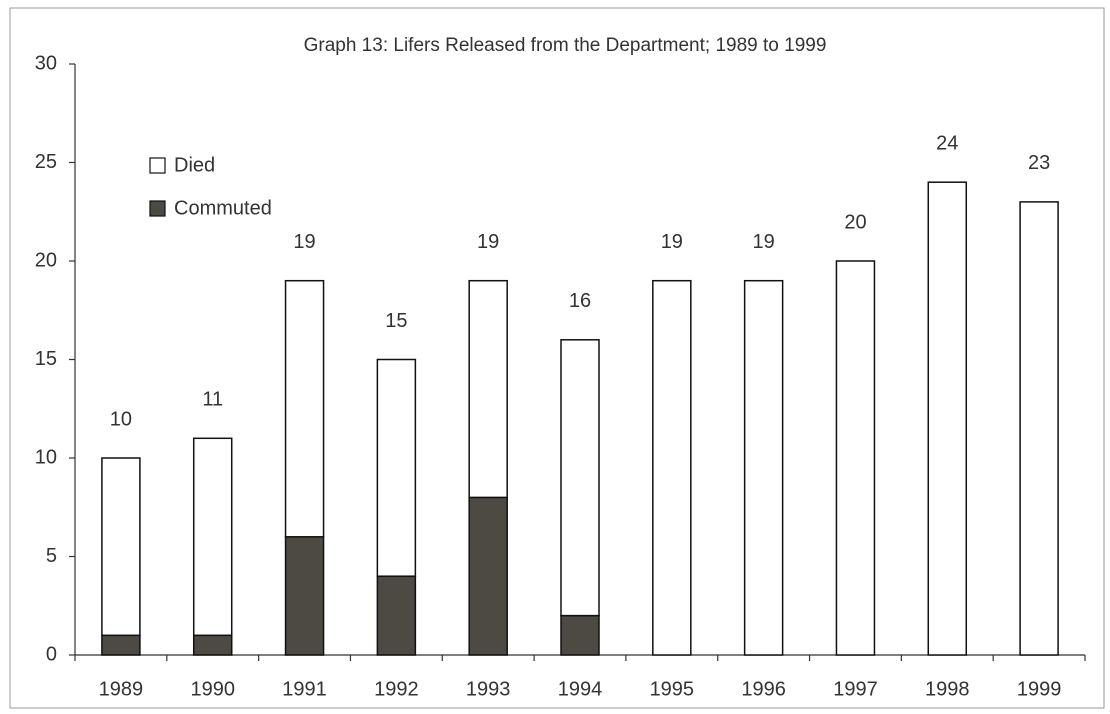 This screenshot has width=1110, height=714. What do you see at coordinates (51, 556) in the screenshot?
I see `y-tick-label: 5` at bounding box center [51, 556].